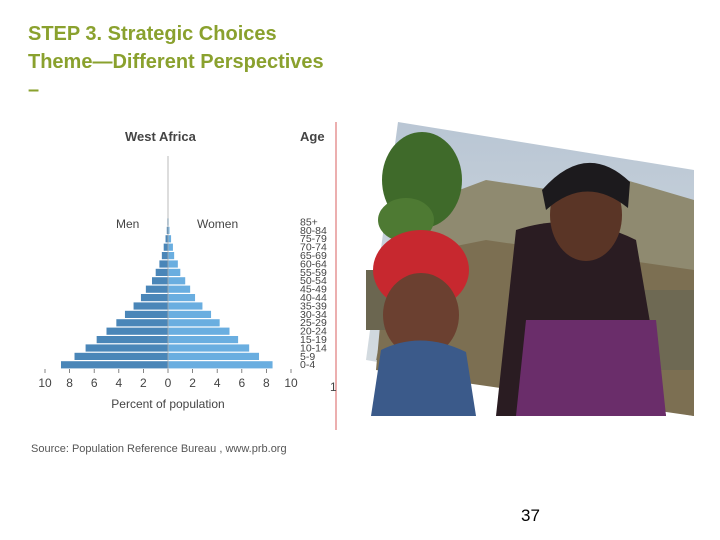 The image size is (720, 540). What do you see at coordinates (530, 515) in the screenshot?
I see `page-number: 37` at bounding box center [530, 515].